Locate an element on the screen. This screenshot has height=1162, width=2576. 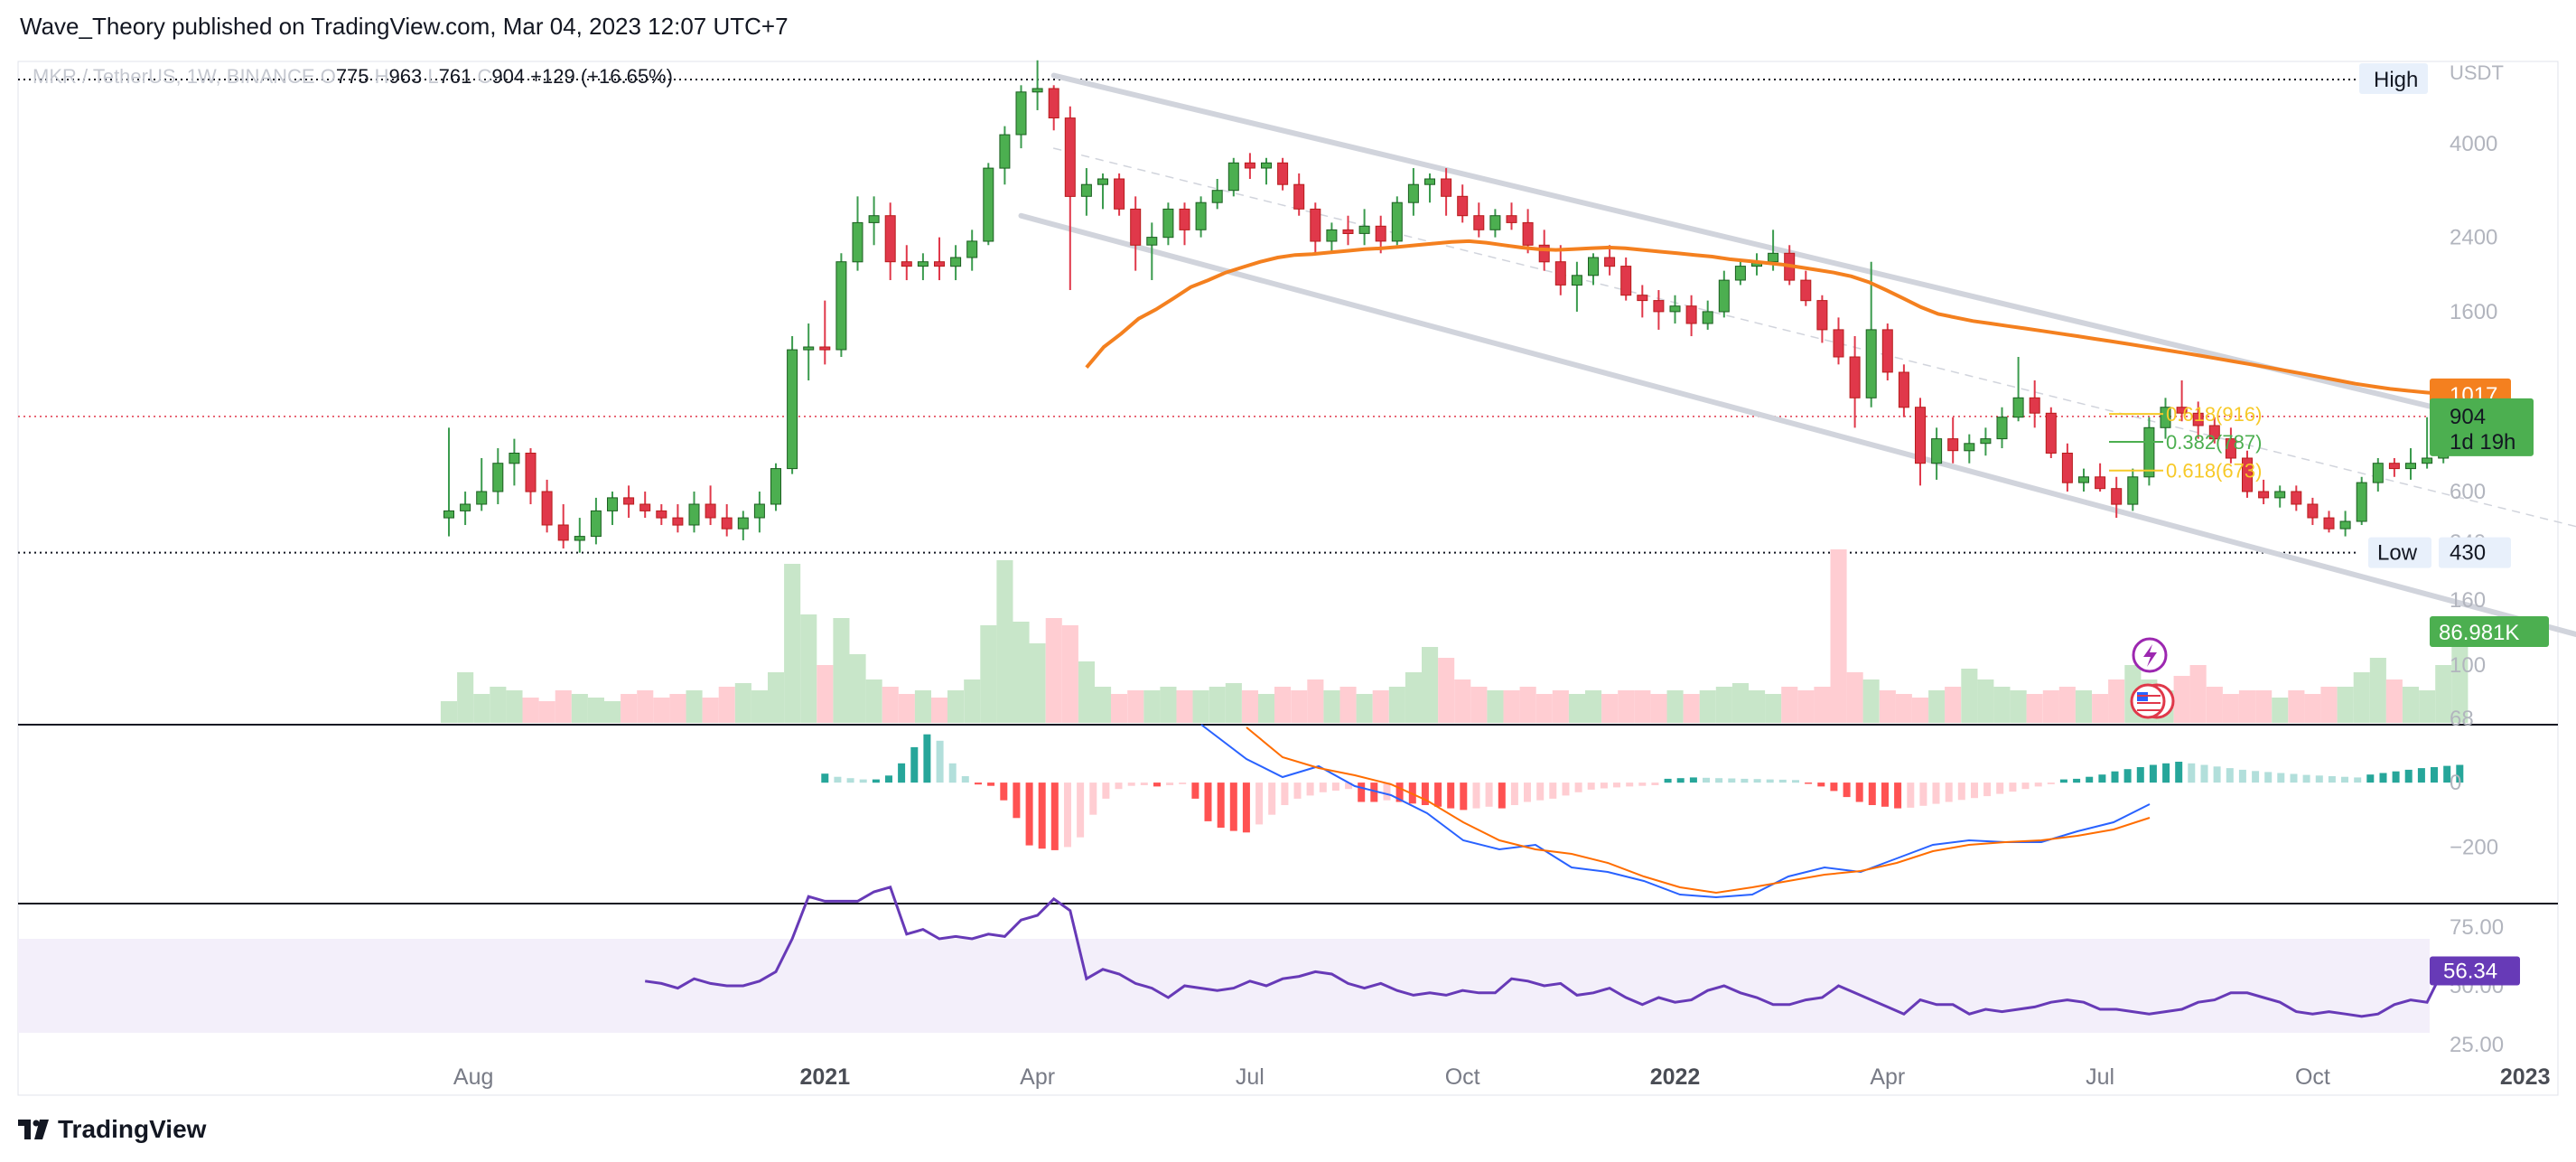
rsi-badge is located at coordinates (2475, 971).